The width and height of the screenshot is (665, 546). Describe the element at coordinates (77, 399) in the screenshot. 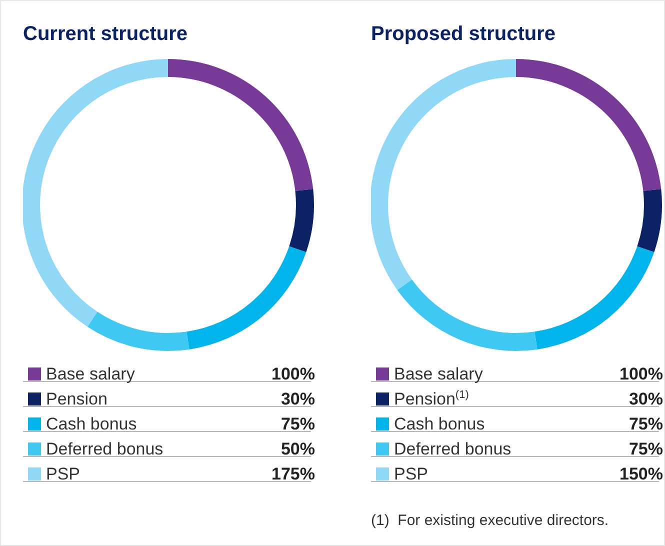

I see `legend-label: Pension` at that location.